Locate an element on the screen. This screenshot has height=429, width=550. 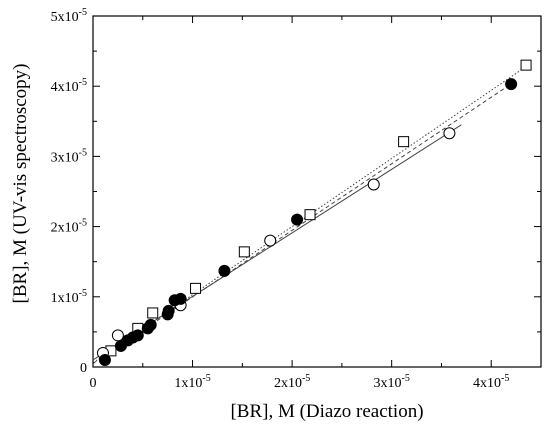
x-tick-label-text: 3x10 is located at coordinates (387, 383).